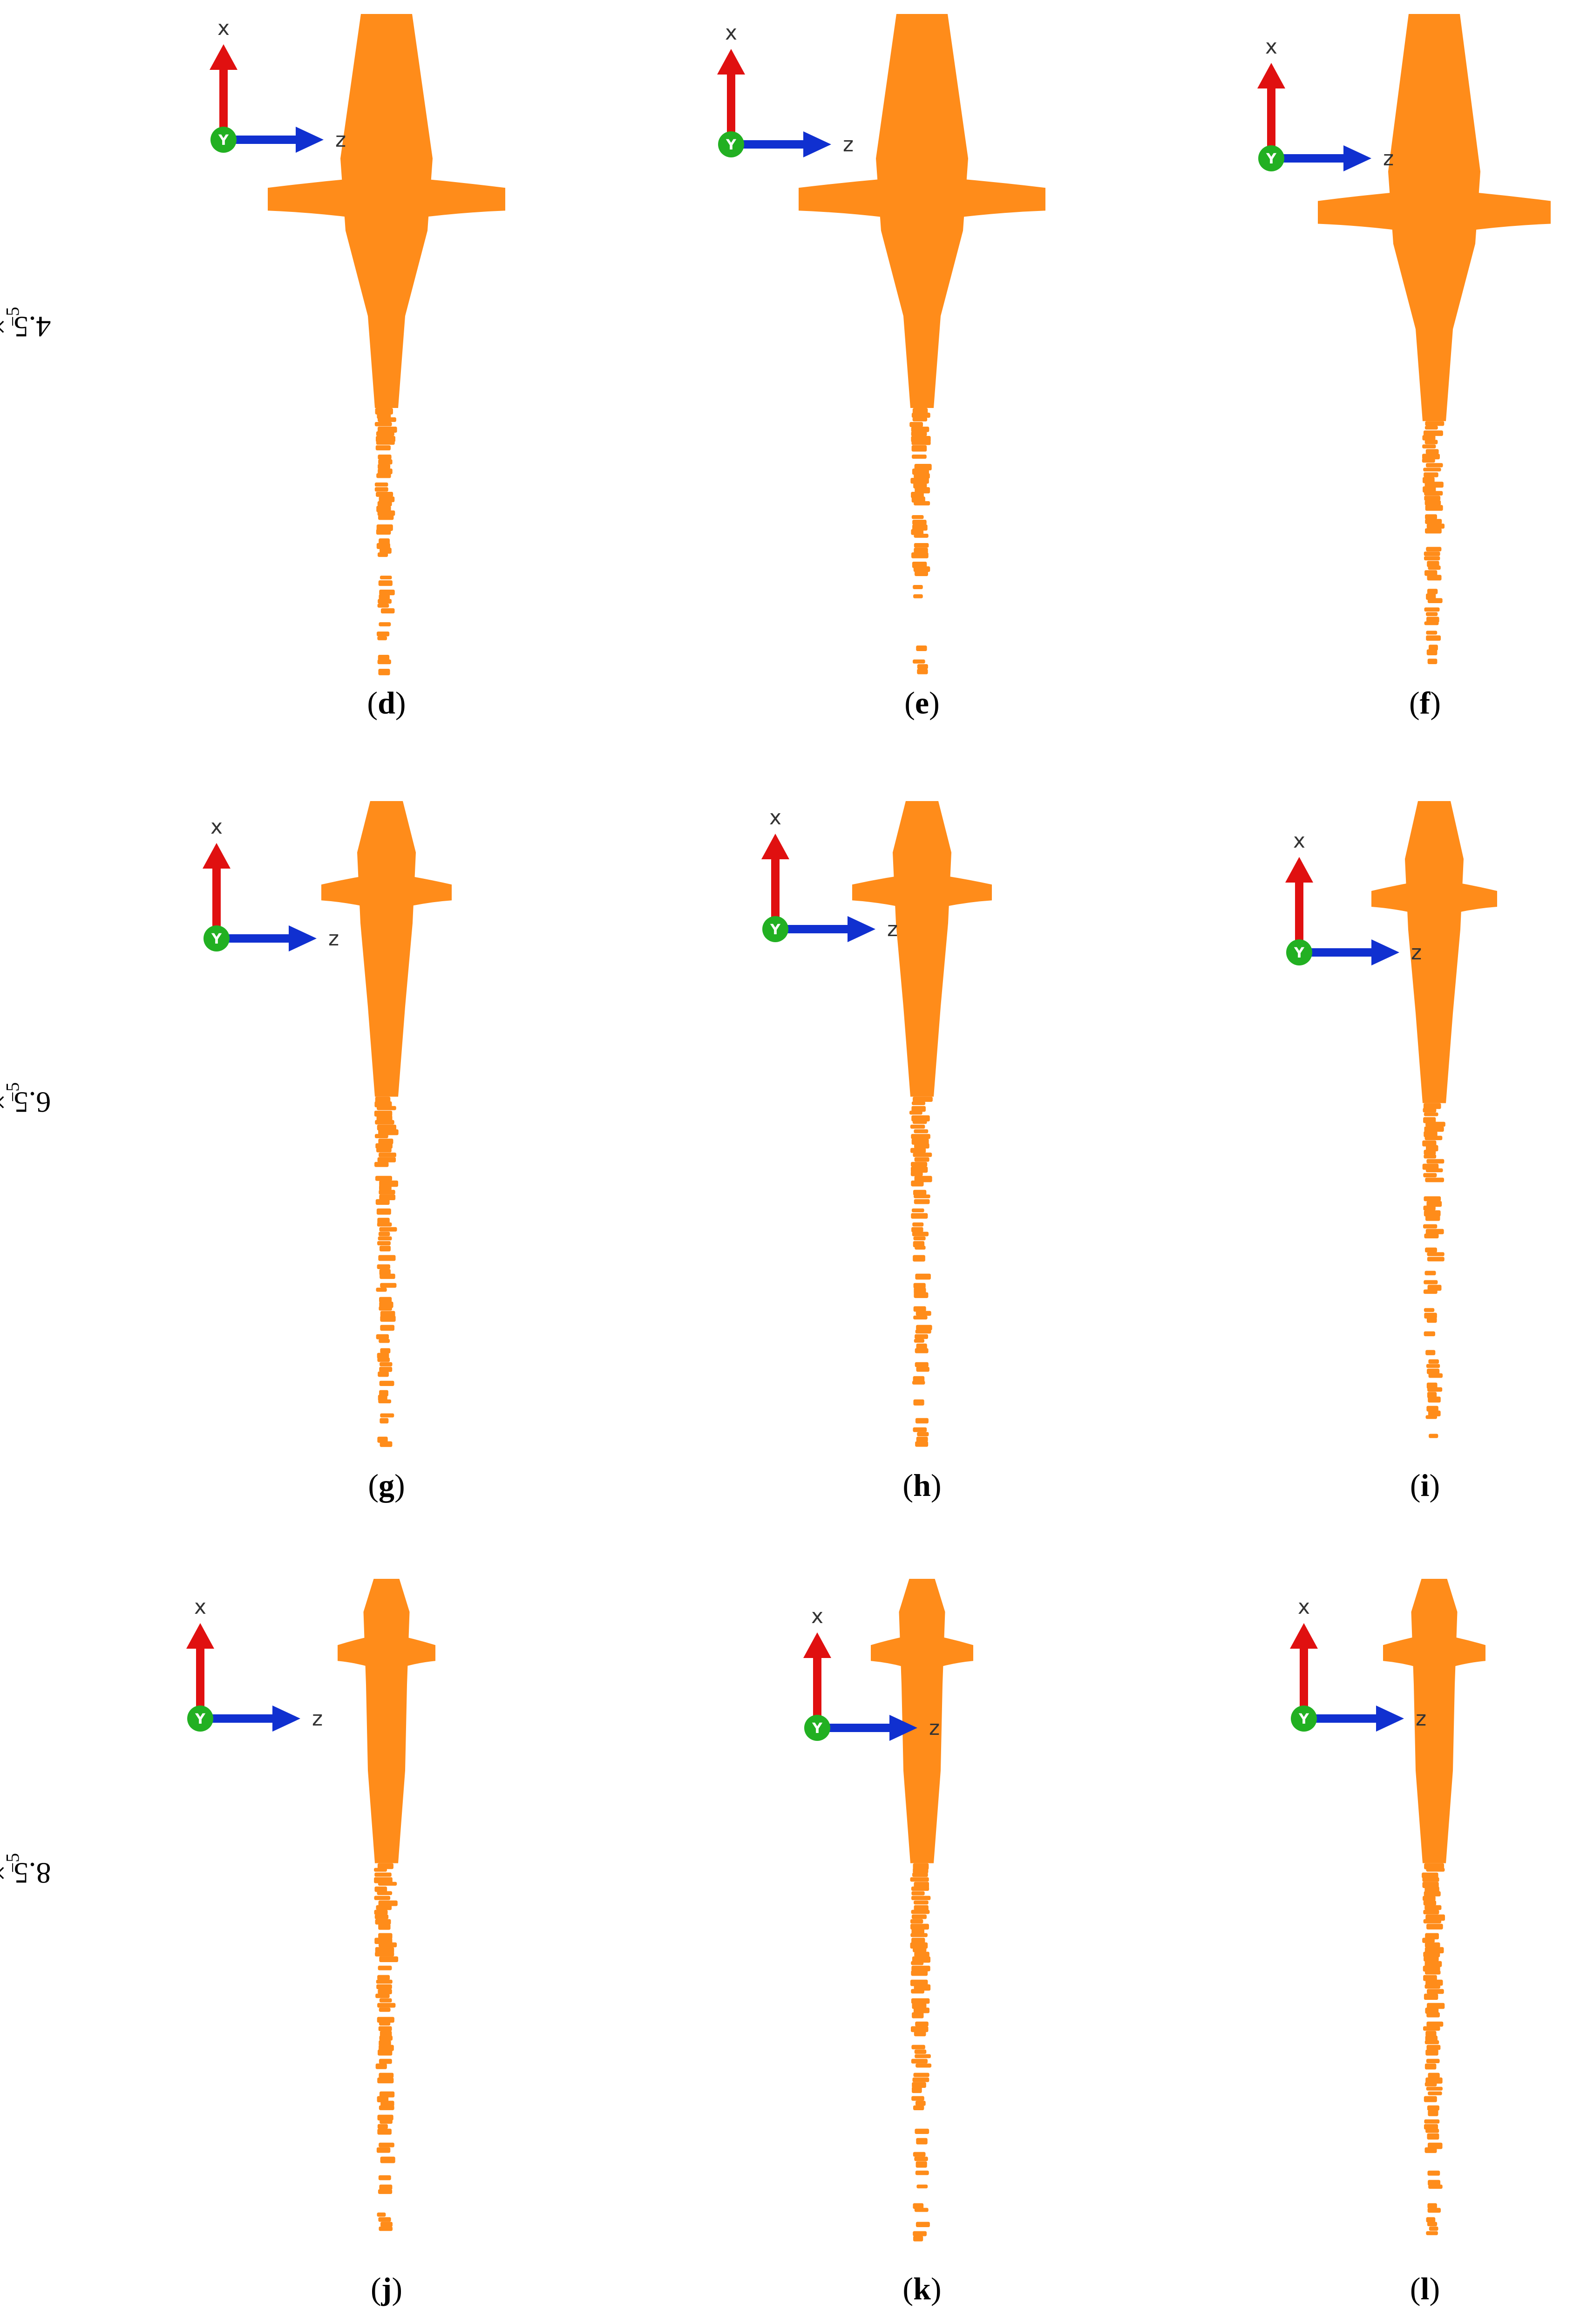  Describe the element at coordinates (387, 1653) in the screenshot. I see `cloud-arms-j` at that location.